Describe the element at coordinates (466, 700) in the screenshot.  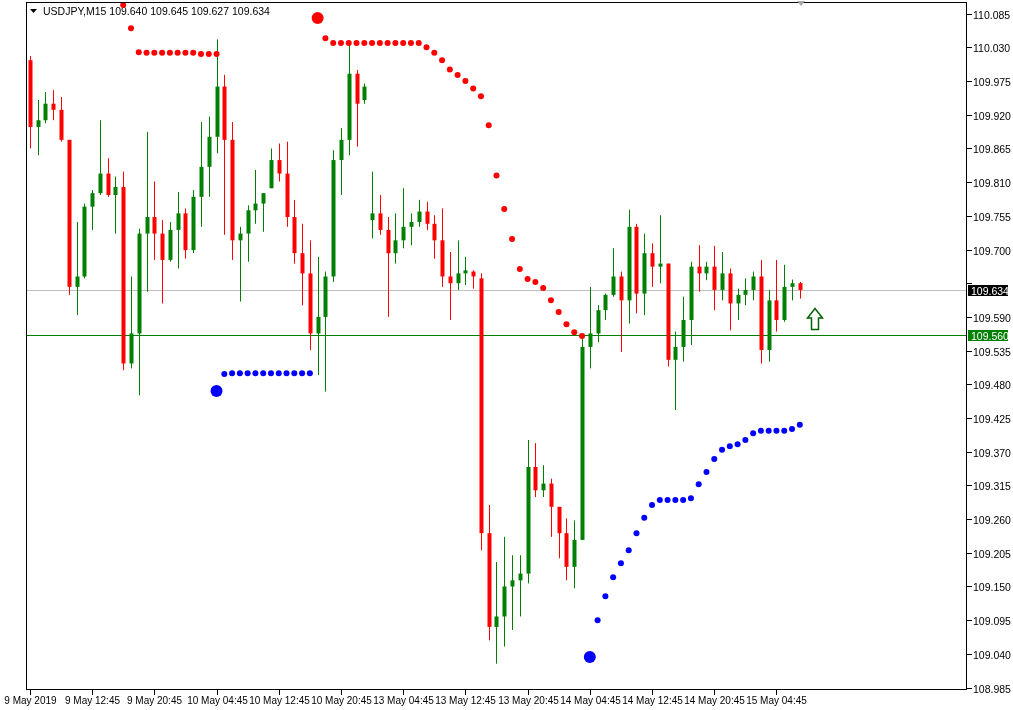
I see `x-tick-label: 13 May 12:45` at that location.